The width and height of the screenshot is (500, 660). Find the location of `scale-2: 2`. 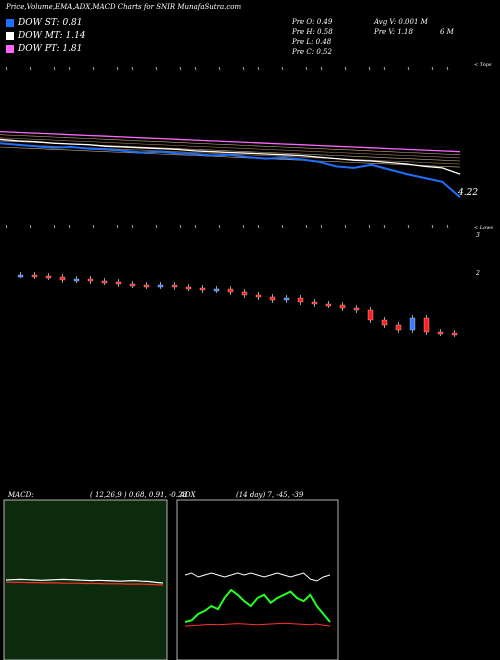

scale-2: 2 is located at coordinates (478, 273).